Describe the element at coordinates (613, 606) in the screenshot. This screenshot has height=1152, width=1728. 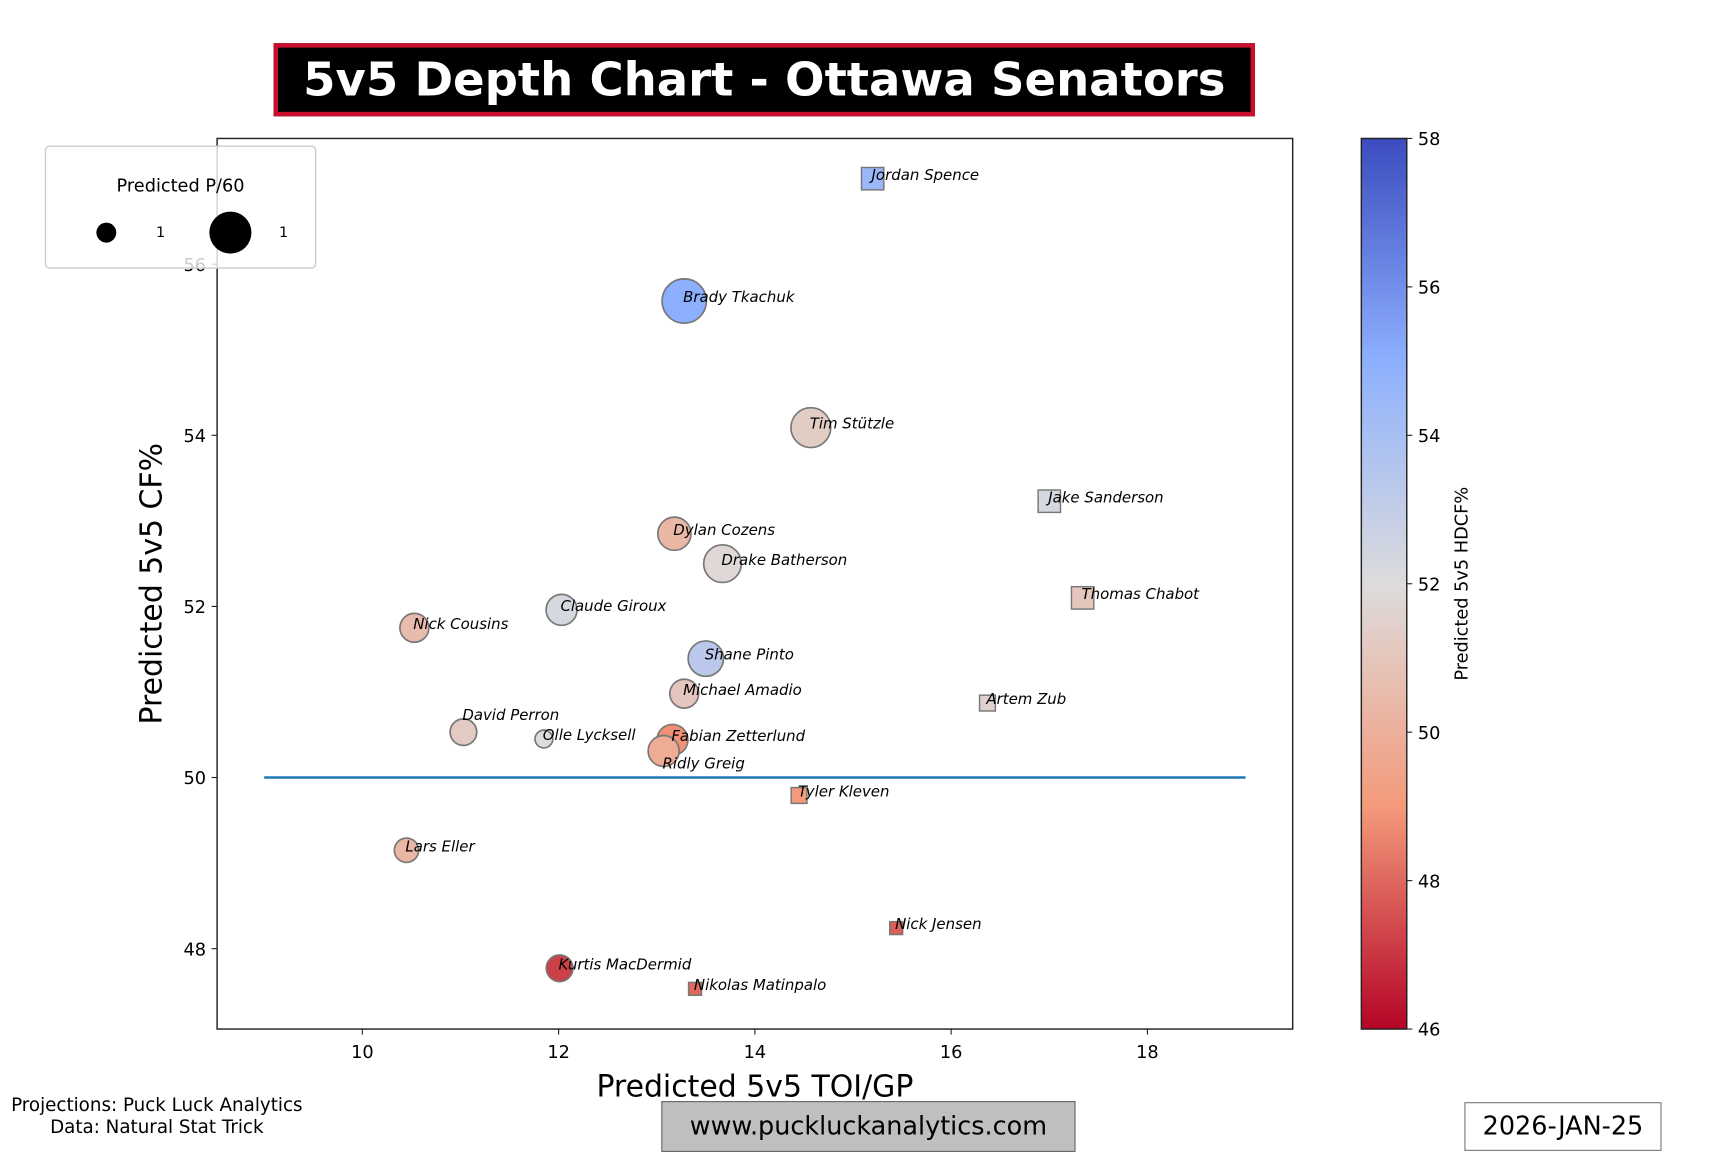
I see `player-label: Claude Giroux` at that location.